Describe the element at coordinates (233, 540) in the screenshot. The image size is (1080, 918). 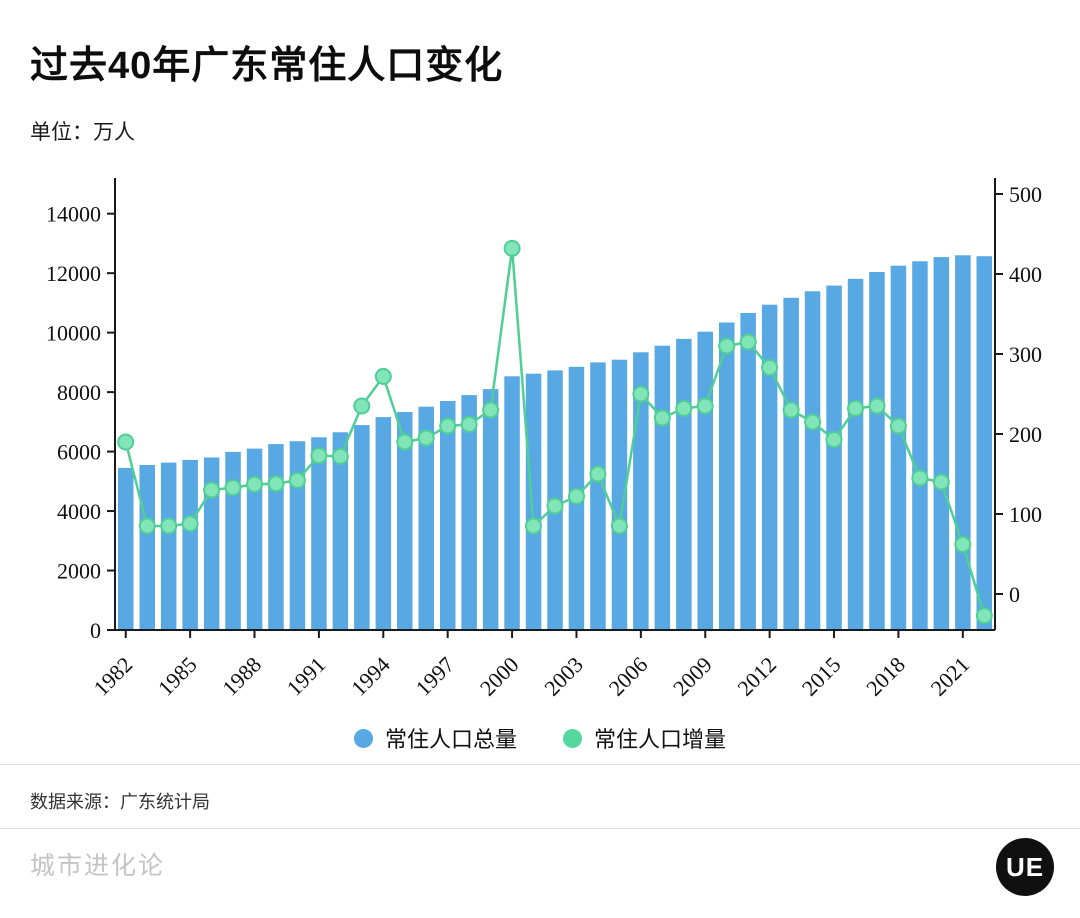
I see `bar-1987` at that location.